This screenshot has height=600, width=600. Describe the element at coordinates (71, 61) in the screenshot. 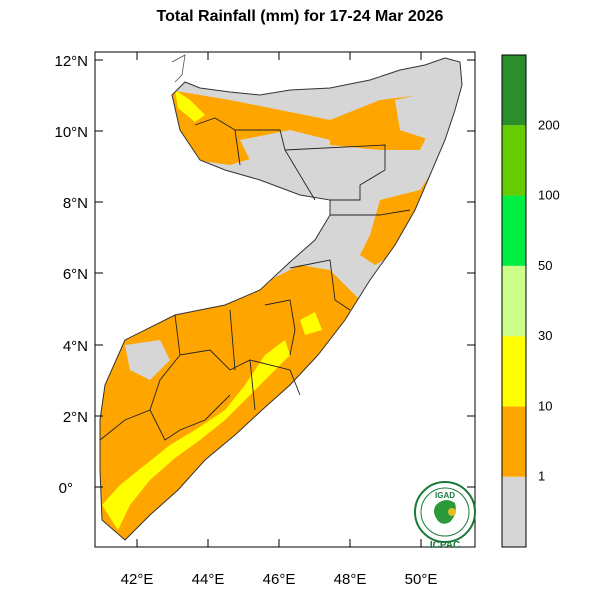

I see `y-tick-label: 12°N` at that location.